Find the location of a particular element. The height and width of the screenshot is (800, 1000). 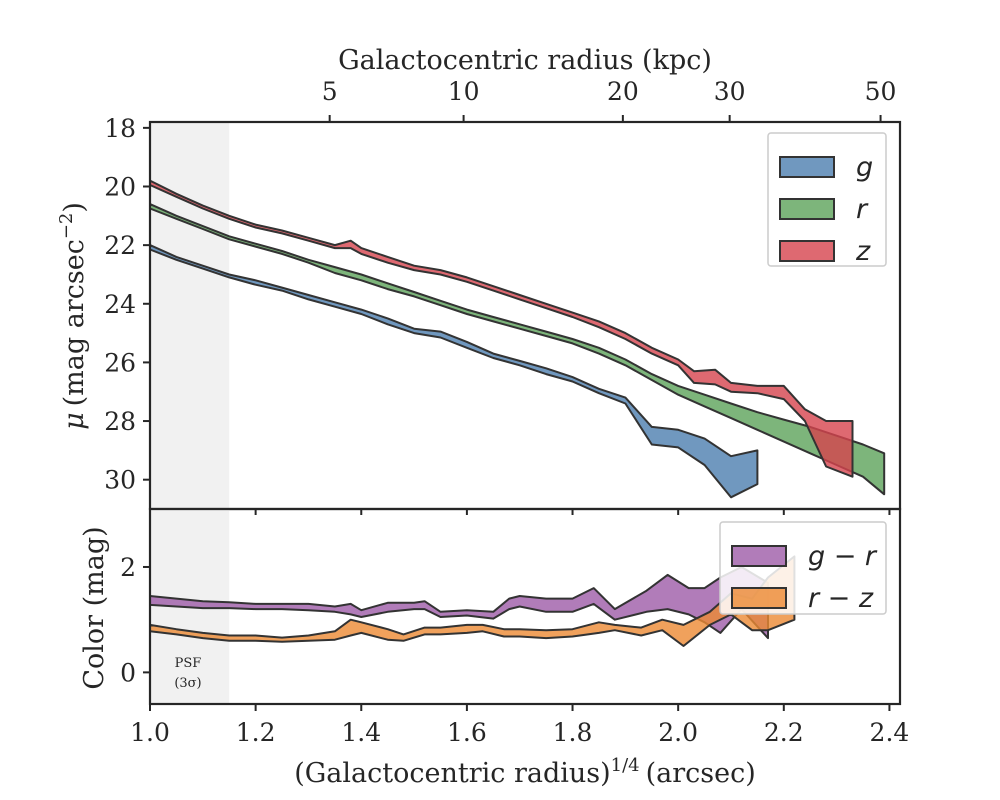

legend-g-minus-r-swatch is located at coordinates (759, 556).